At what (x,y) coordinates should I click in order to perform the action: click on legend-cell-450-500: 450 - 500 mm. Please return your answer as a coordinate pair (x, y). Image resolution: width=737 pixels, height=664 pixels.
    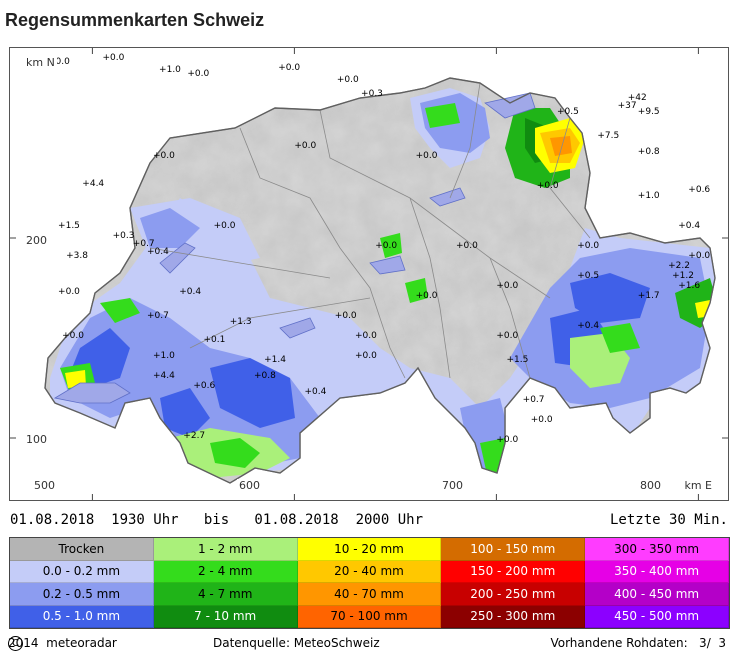
    Looking at the image, I should click on (657, 616).